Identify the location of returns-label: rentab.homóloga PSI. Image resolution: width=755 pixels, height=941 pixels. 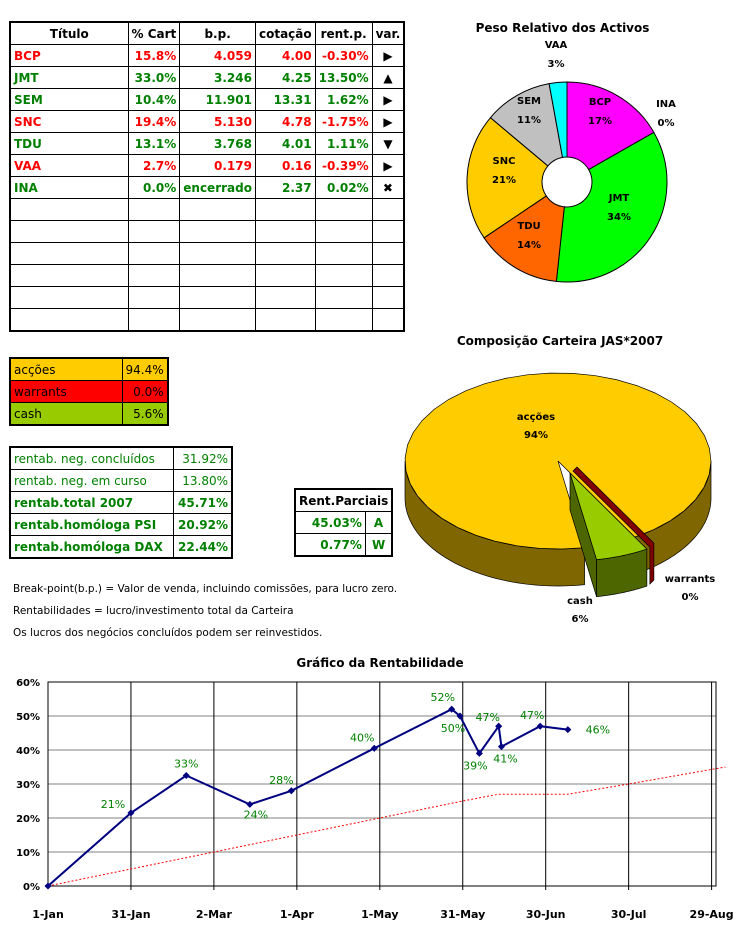
(91, 524).